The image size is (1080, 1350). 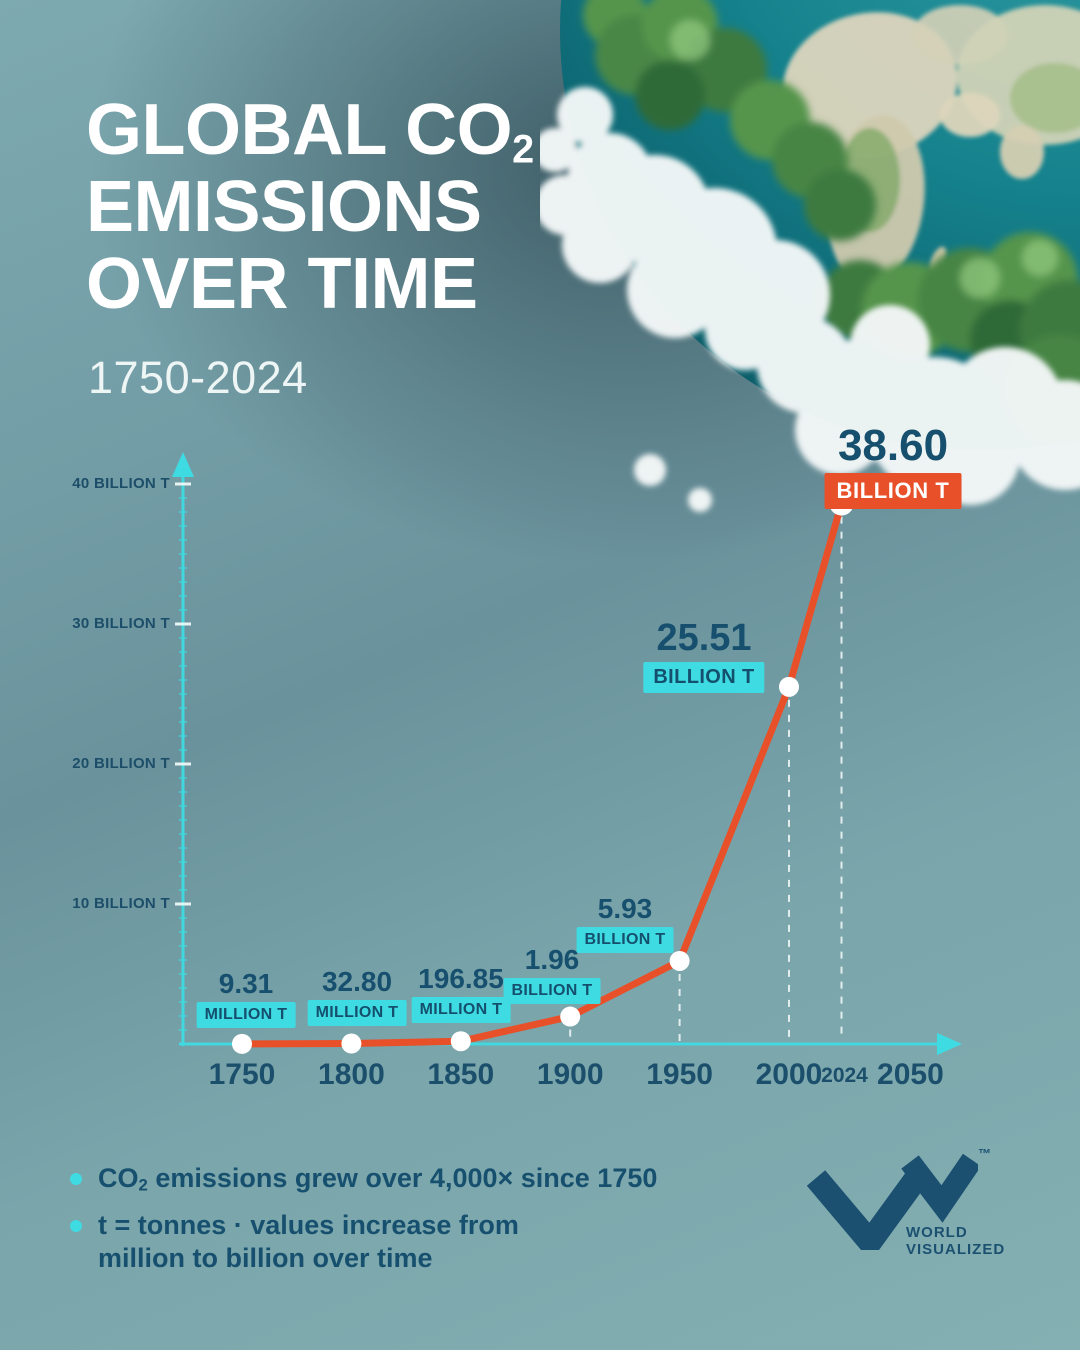 What do you see at coordinates (956, 1249) in the screenshot?
I see `brand-name-line2: VISUALIZED` at bounding box center [956, 1249].